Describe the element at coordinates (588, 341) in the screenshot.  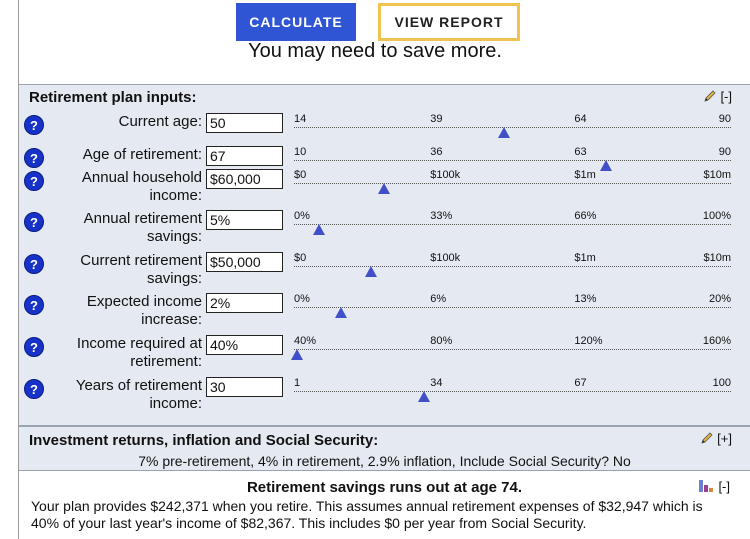
I see `slider-tick-label: 120%` at that location.